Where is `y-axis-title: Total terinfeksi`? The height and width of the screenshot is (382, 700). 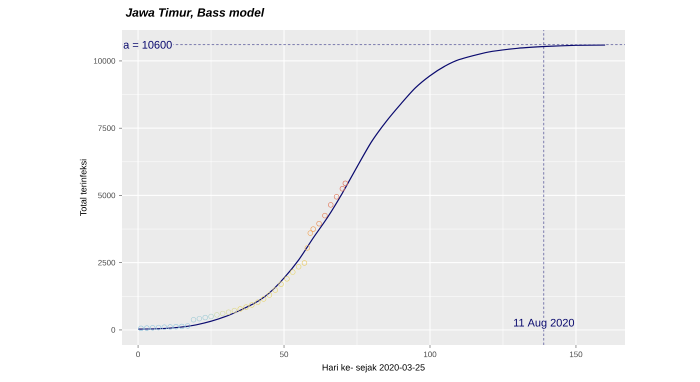
y-axis-title: Total terinfeksi is located at coordinates (83, 187).